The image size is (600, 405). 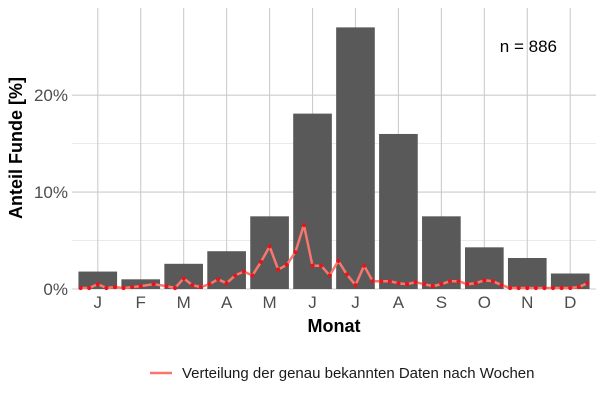 I want to click on x-axis-title: Monat, so click(x=334, y=326).